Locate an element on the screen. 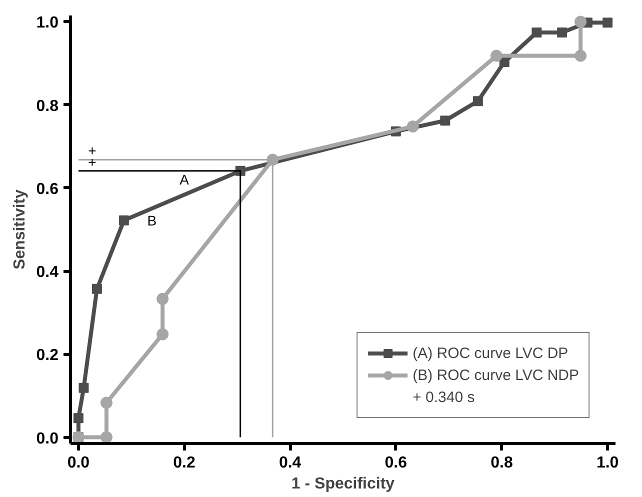 The image size is (642, 497). y-tick-label: 0.0 is located at coordinates (47, 439).